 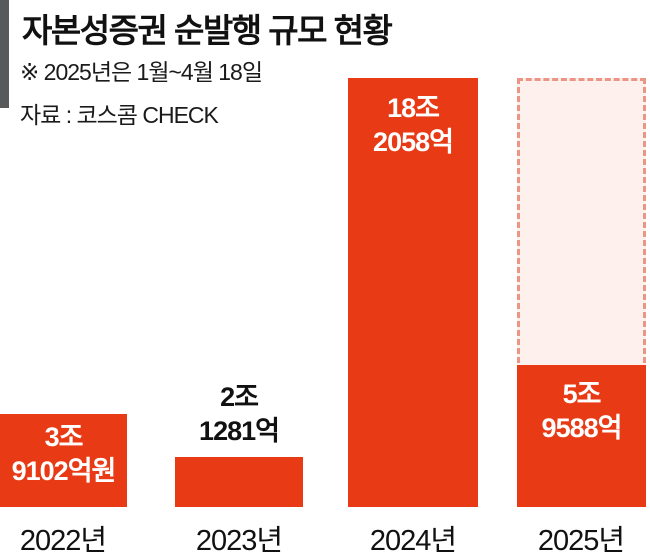 What do you see at coordinates (581, 540) in the screenshot?
I see `x-axis-label-2025: 2025년` at bounding box center [581, 540].